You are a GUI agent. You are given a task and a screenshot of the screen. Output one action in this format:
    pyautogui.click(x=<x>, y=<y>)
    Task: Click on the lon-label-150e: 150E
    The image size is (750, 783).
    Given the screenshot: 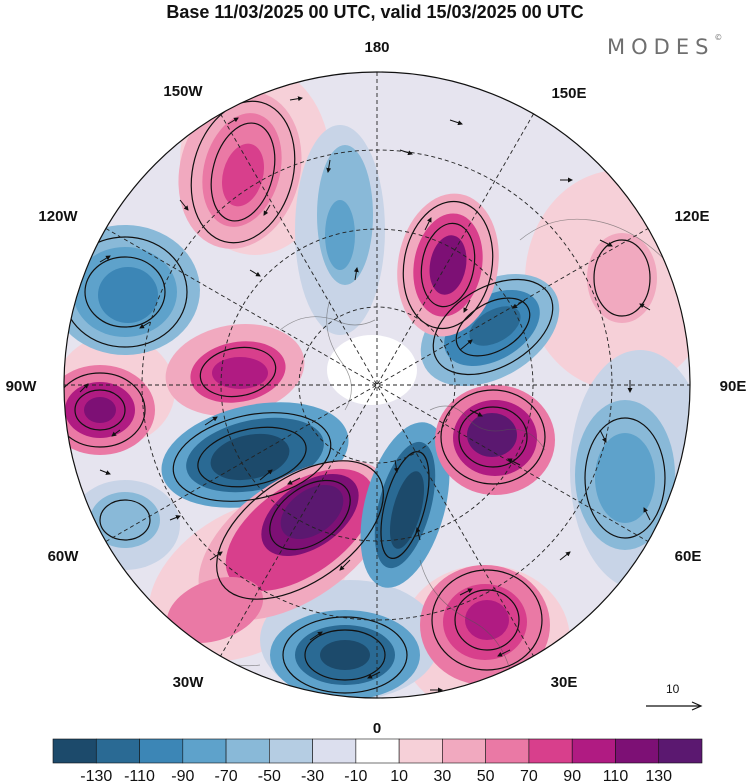 What is the action you would take?
    pyautogui.click(x=568, y=93)
    